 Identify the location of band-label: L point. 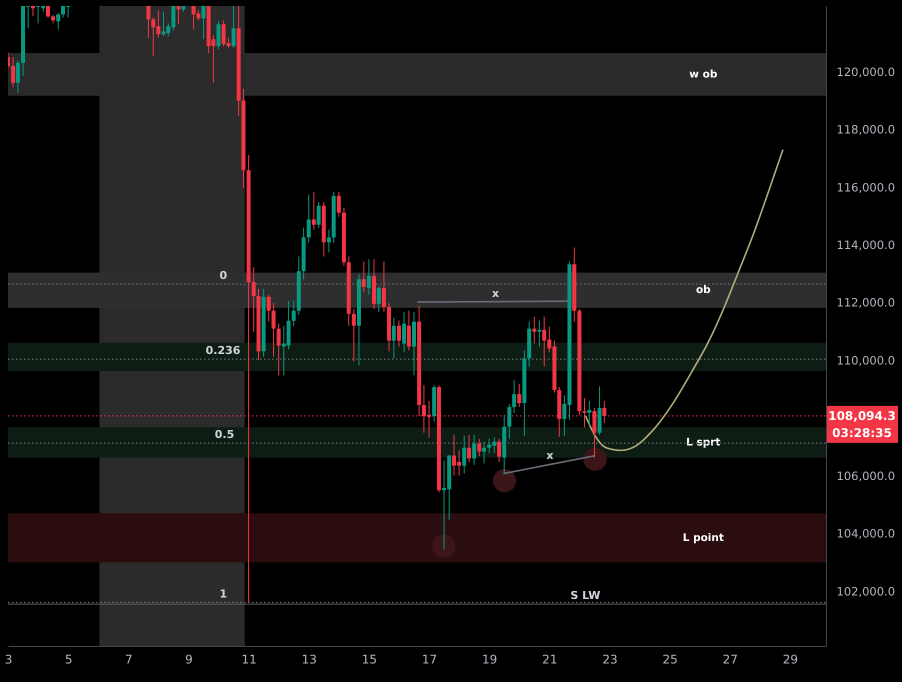
(703, 538).